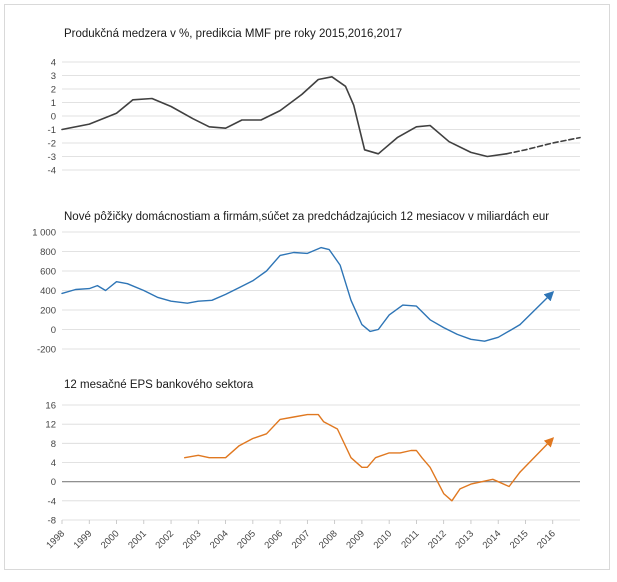 This screenshot has height=582, width=617. What do you see at coordinates (83, 539) in the screenshot?
I see `x-tick-label: 1999` at bounding box center [83, 539].